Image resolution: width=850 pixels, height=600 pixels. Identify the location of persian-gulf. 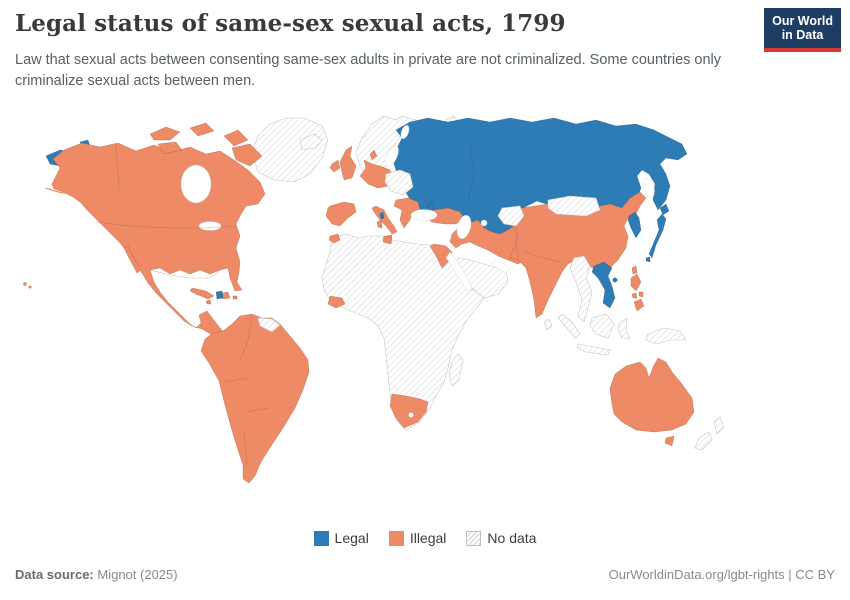
(501, 266).